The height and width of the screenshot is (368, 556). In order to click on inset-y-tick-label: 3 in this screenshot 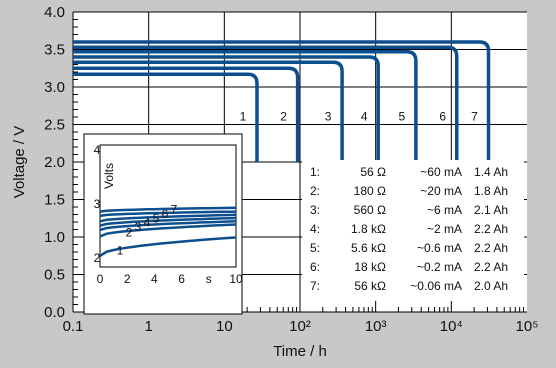, I will do `click(97, 204)`.